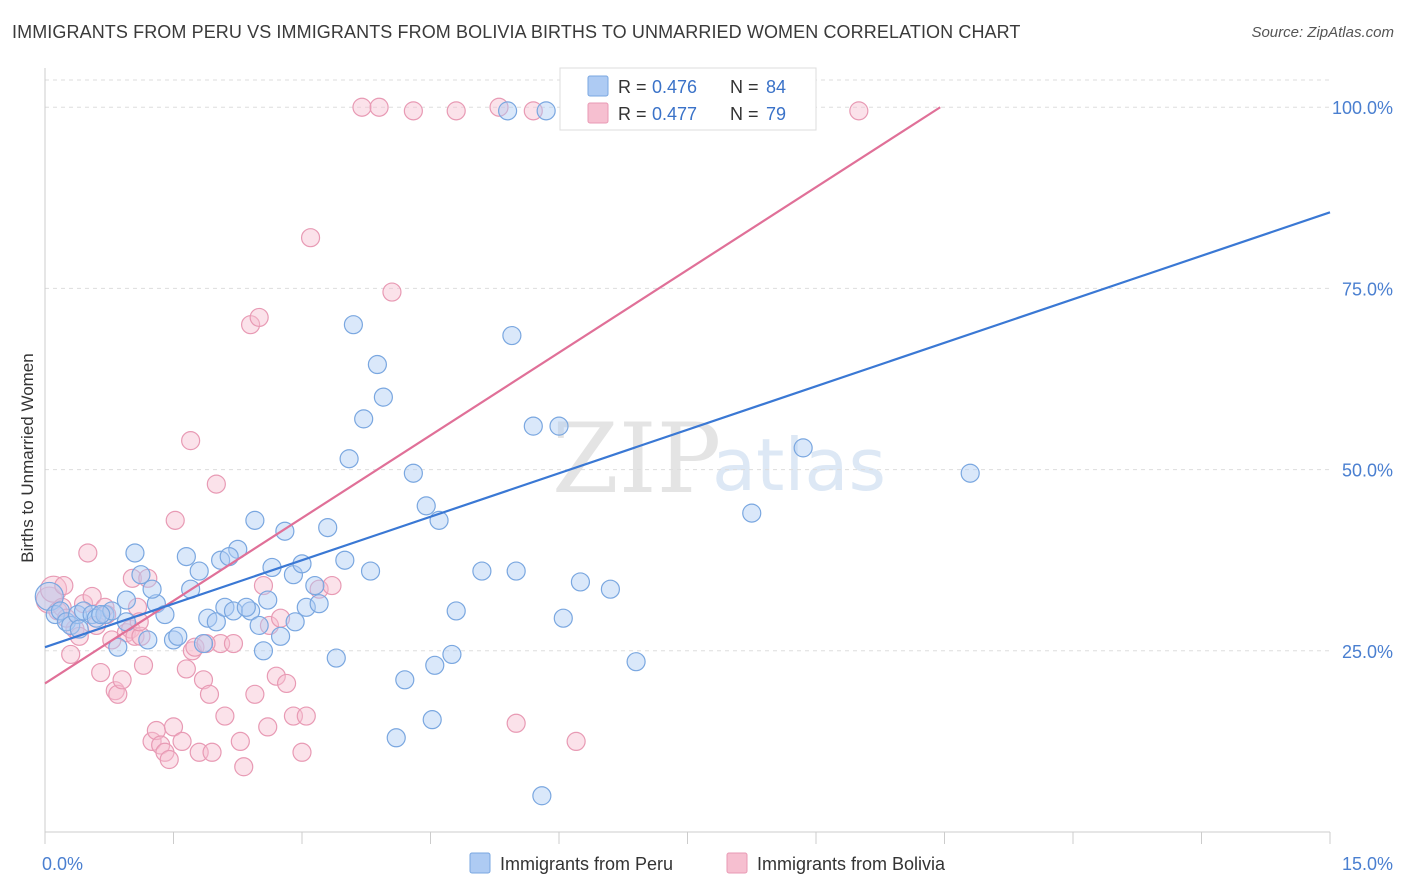 This screenshot has width=1406, height=892. Describe the element at coordinates (1367, 471) in the screenshot. I see `y-tick-label: 50.0%` at that location.